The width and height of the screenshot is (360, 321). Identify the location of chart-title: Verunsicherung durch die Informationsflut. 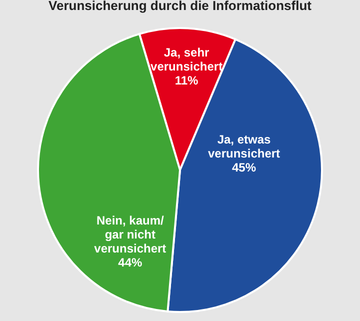
(180, 6).